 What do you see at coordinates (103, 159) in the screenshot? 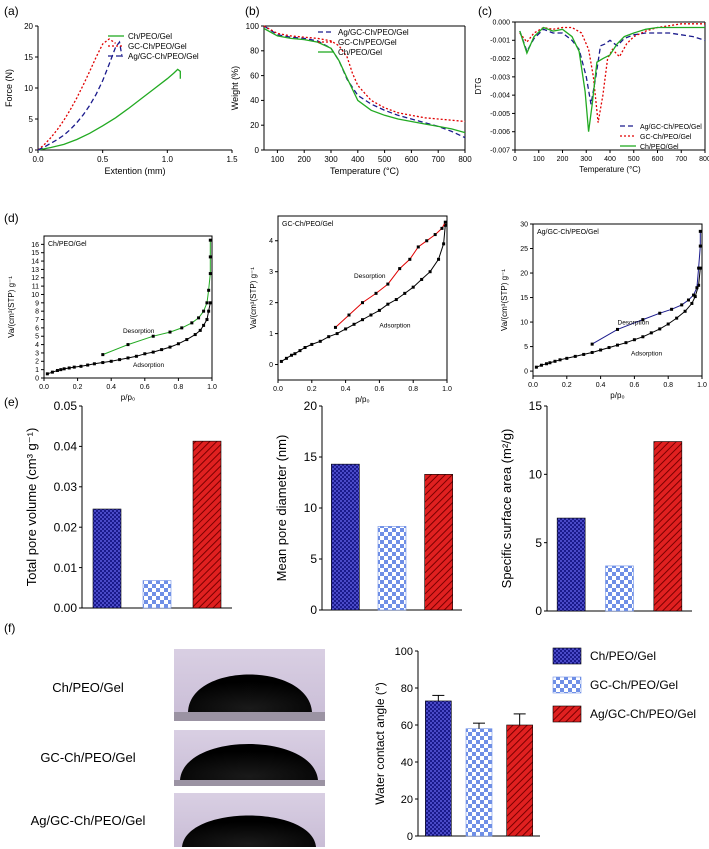
I see `x-tick-label: 0.5` at bounding box center [103, 159].